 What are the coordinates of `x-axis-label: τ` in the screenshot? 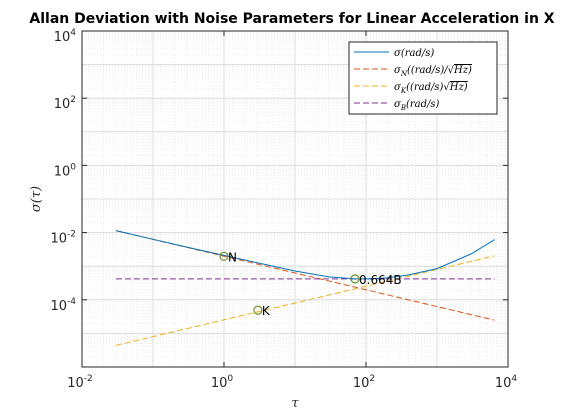 It's located at (295, 403).